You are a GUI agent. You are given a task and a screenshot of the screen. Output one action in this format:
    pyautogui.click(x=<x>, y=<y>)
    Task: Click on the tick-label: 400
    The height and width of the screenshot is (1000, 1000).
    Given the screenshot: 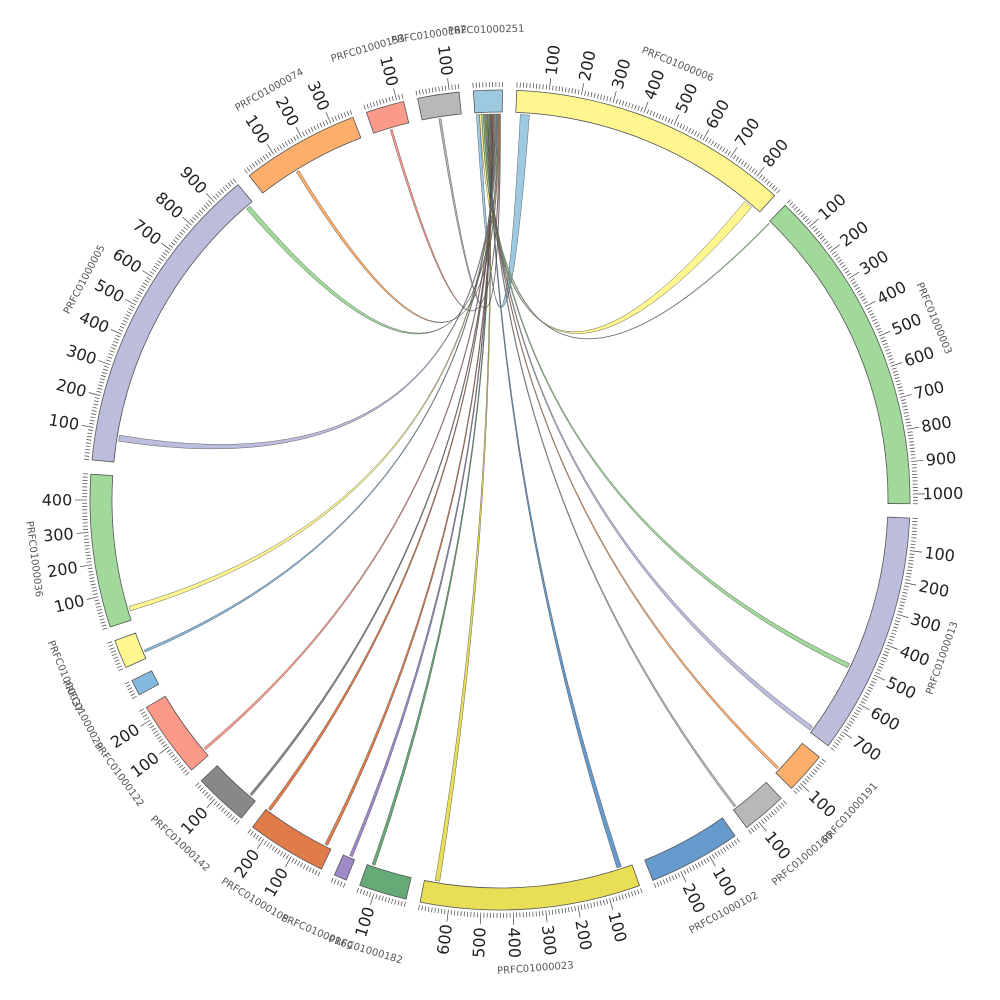 What is the action you would take?
    pyautogui.click(x=654, y=84)
    